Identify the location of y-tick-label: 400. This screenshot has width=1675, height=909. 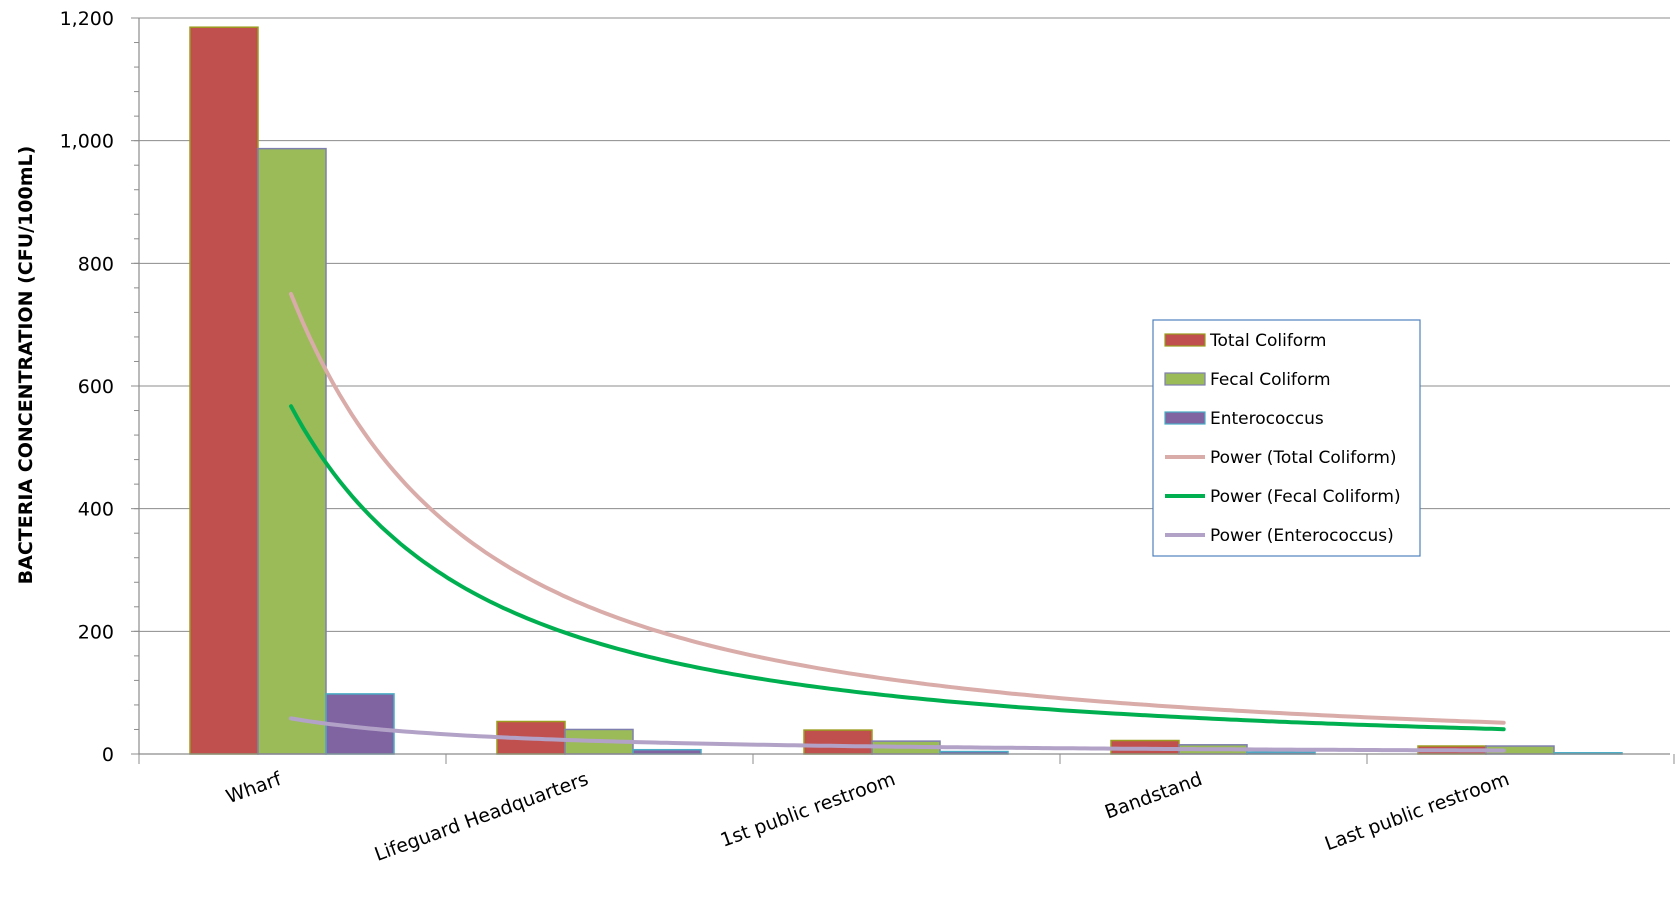
(96, 510).